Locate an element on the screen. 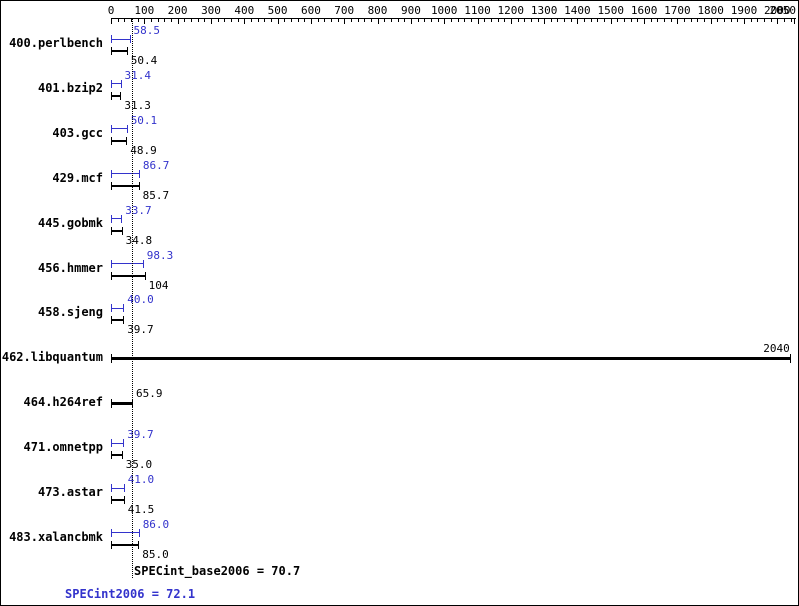 This screenshot has width=799, height=606. peak-value-label: 40.0 is located at coordinates (140, 300).